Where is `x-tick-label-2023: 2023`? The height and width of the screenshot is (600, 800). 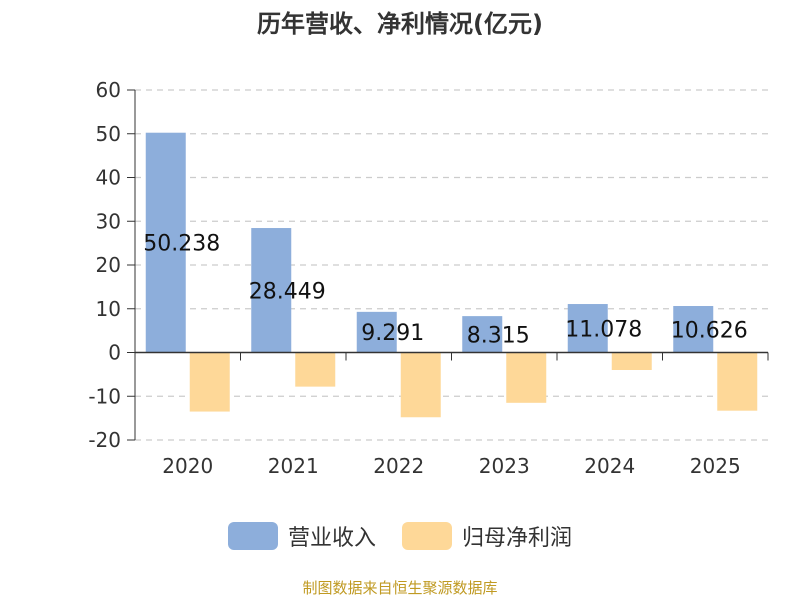
x-tick-label-2023: 2023 is located at coordinates (504, 466).